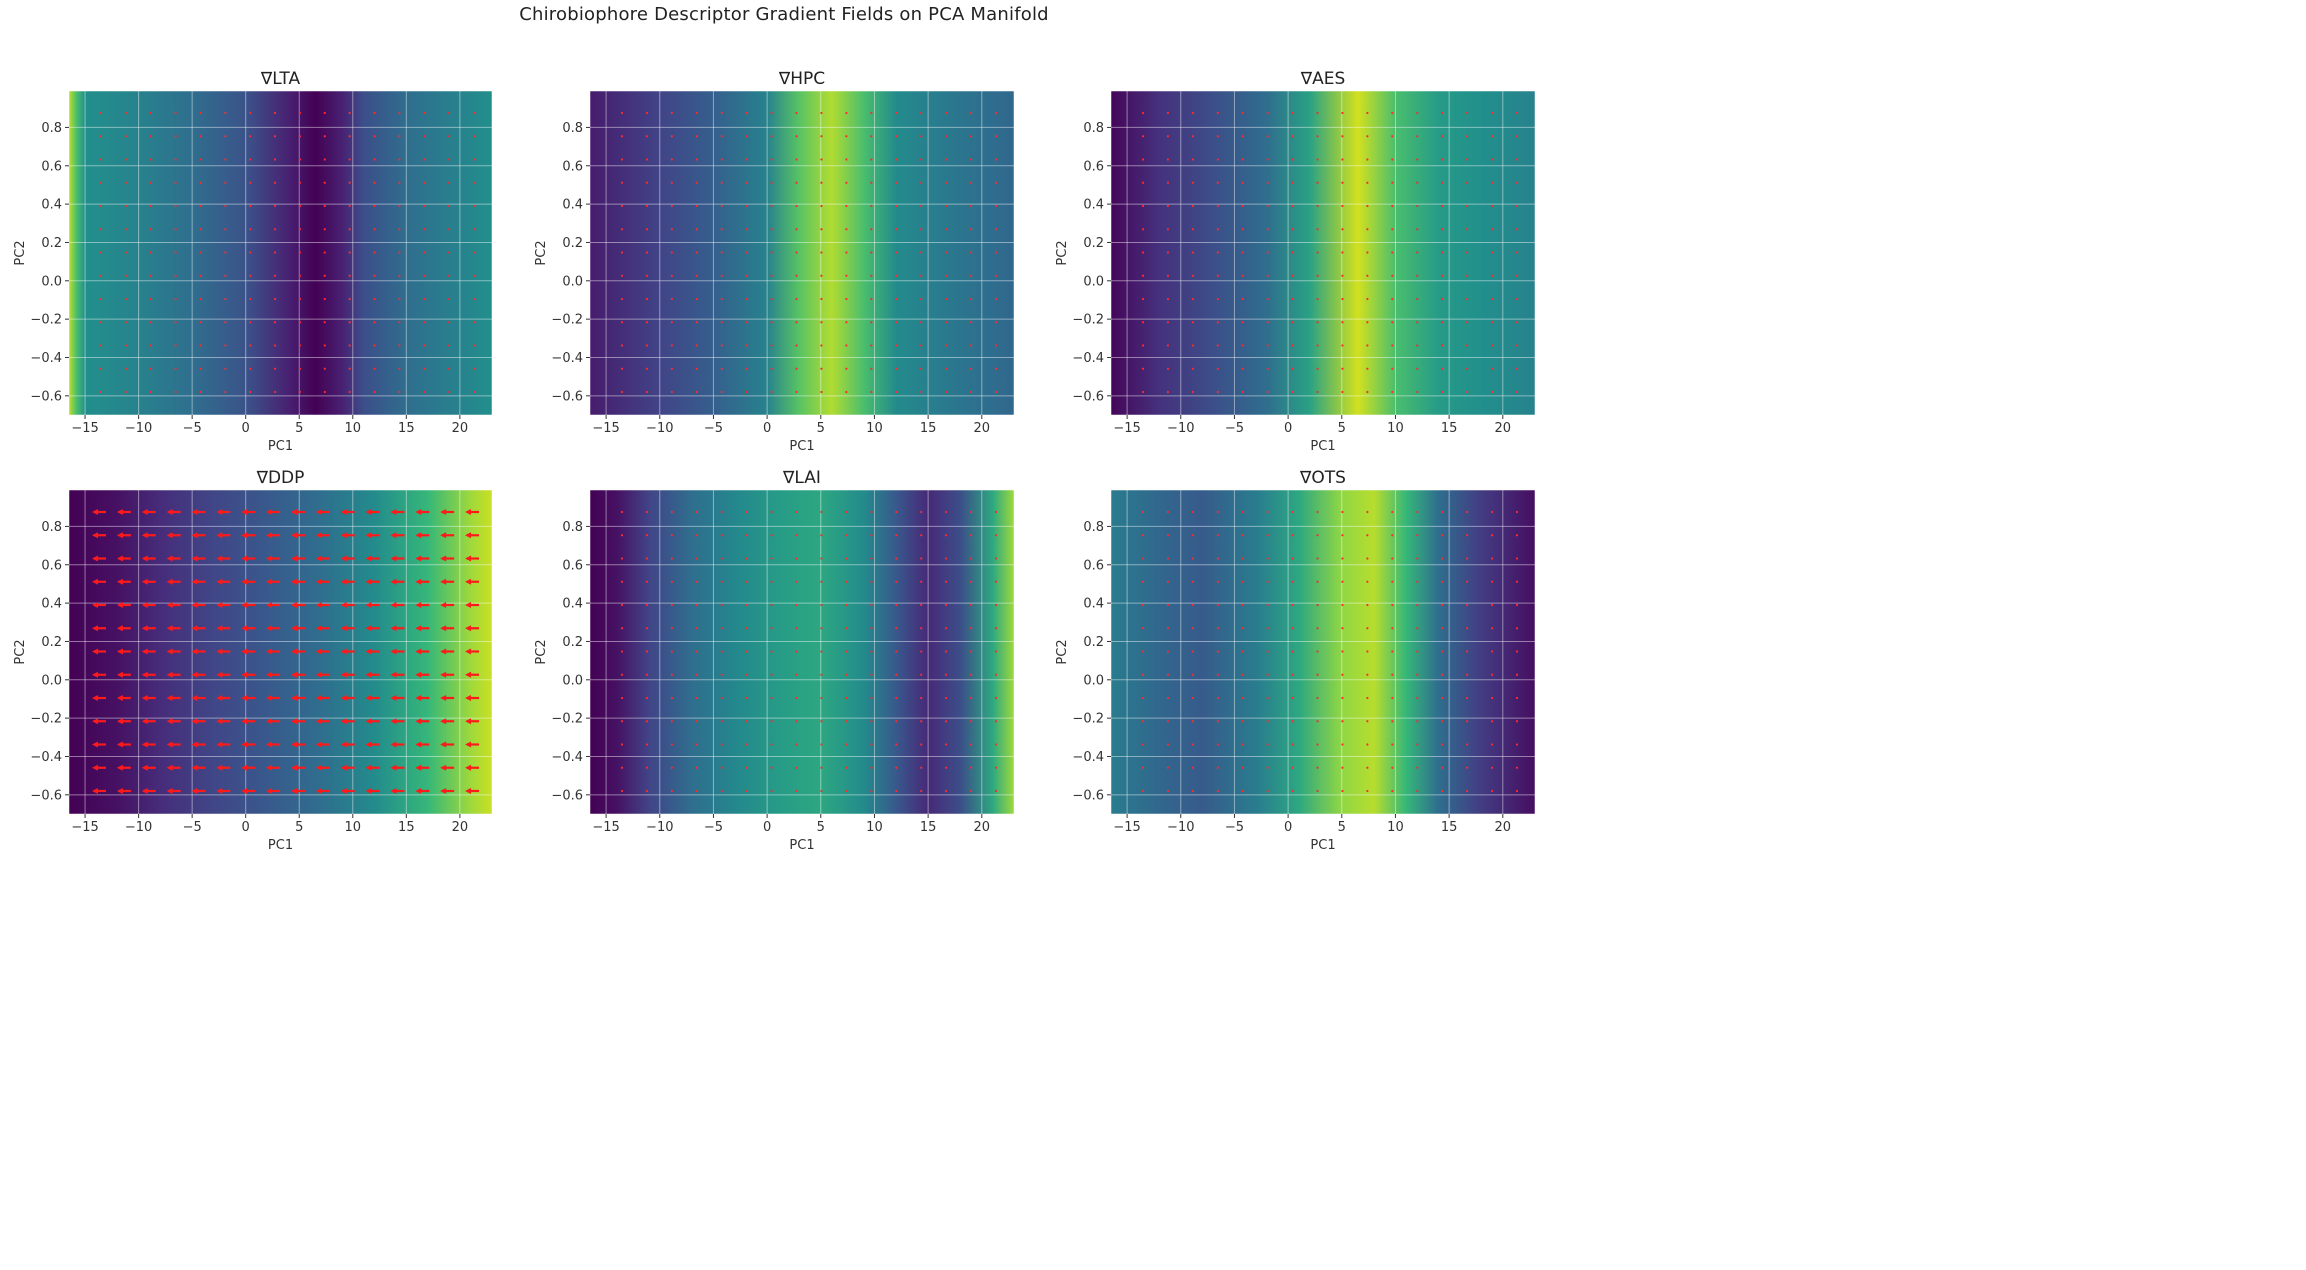  Describe the element at coordinates (801, 845) in the screenshot. I see `x-axis-label: PC1` at that location.